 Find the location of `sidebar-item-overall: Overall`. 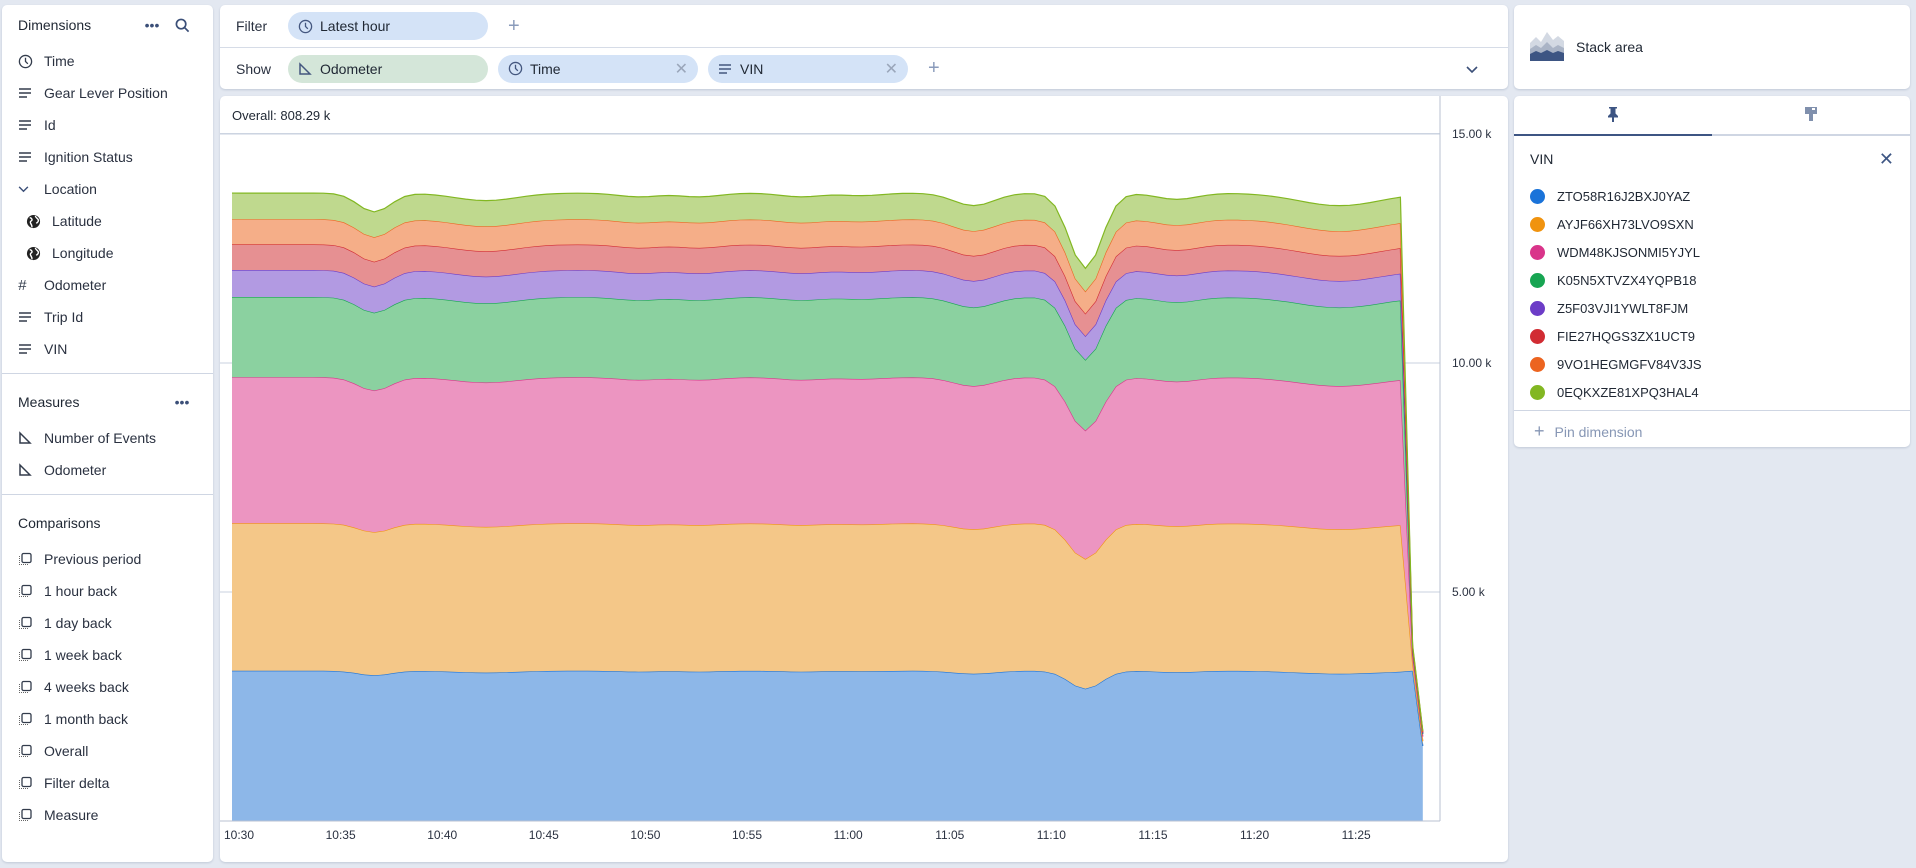

sidebar-item-overall: Overall is located at coordinates (107, 751).